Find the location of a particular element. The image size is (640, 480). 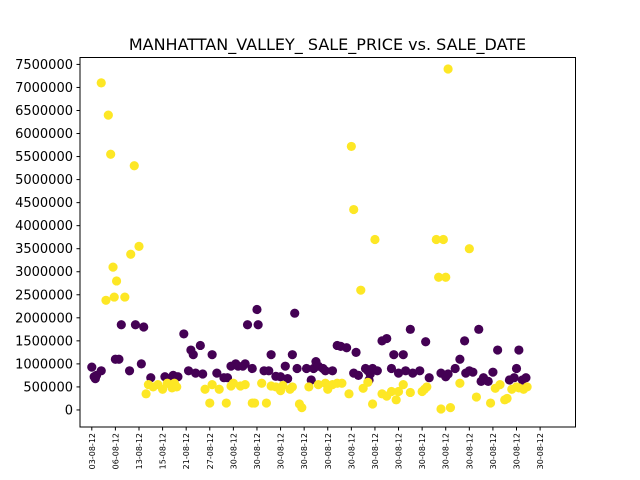

y-tick-label: 5000000 is located at coordinates (44, 180).